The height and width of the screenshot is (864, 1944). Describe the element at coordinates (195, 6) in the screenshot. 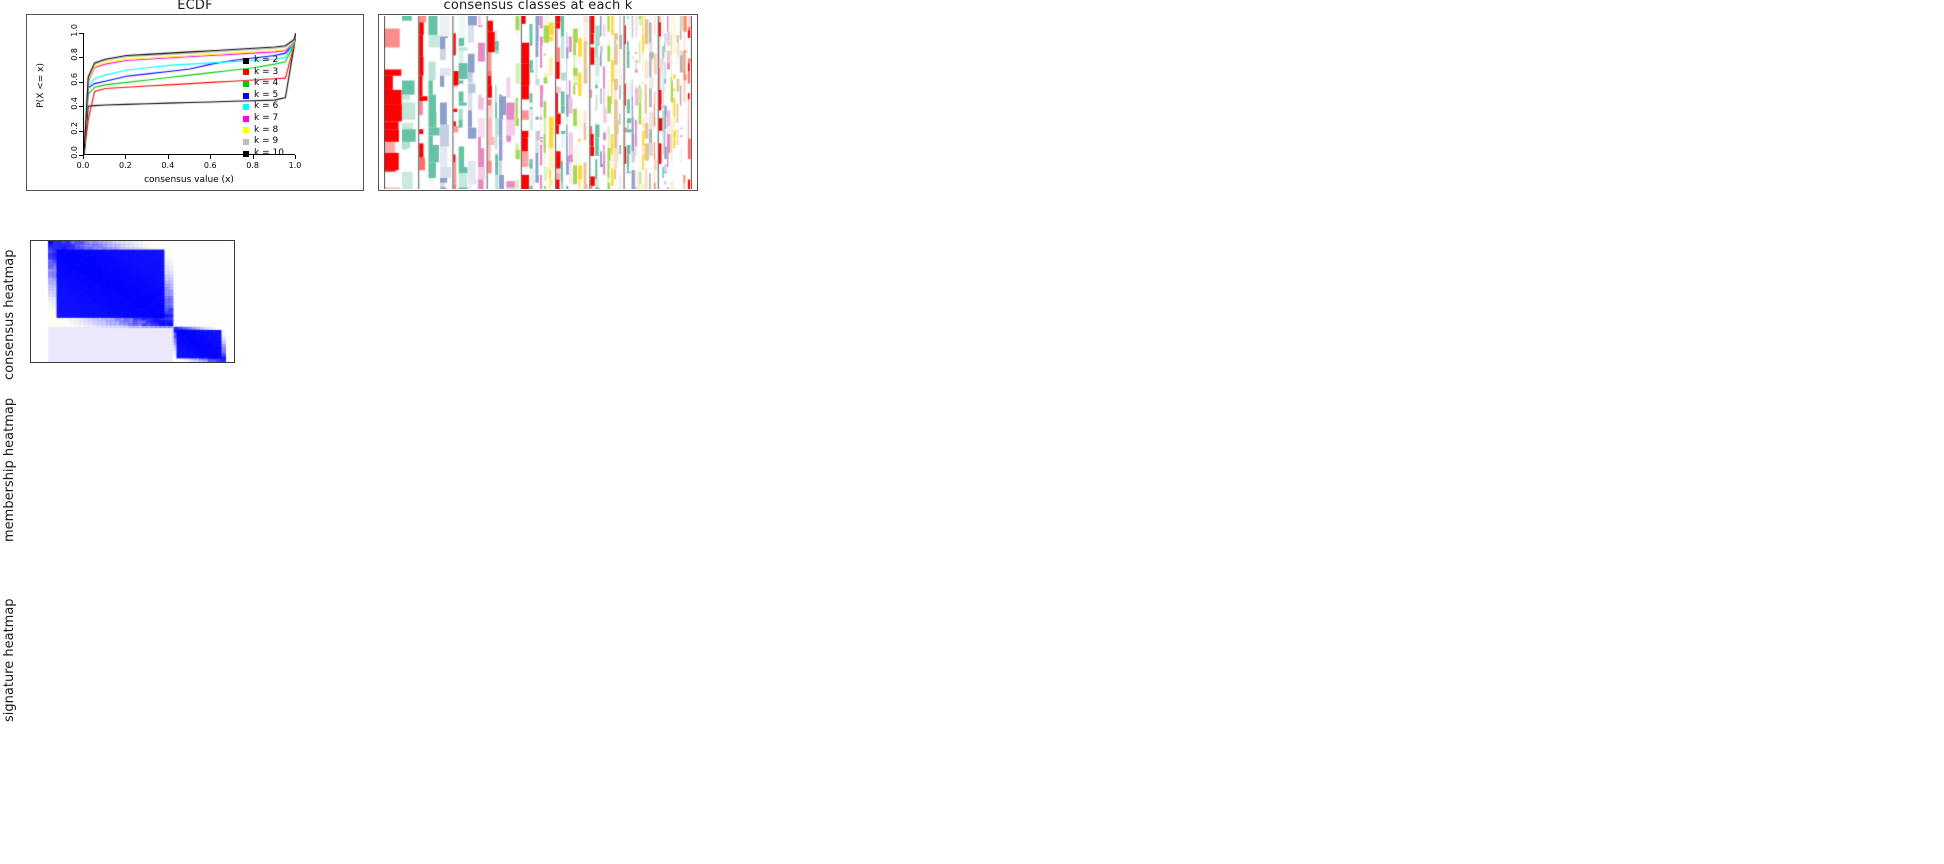

I see `ecdf-title: ECDF` at that location.